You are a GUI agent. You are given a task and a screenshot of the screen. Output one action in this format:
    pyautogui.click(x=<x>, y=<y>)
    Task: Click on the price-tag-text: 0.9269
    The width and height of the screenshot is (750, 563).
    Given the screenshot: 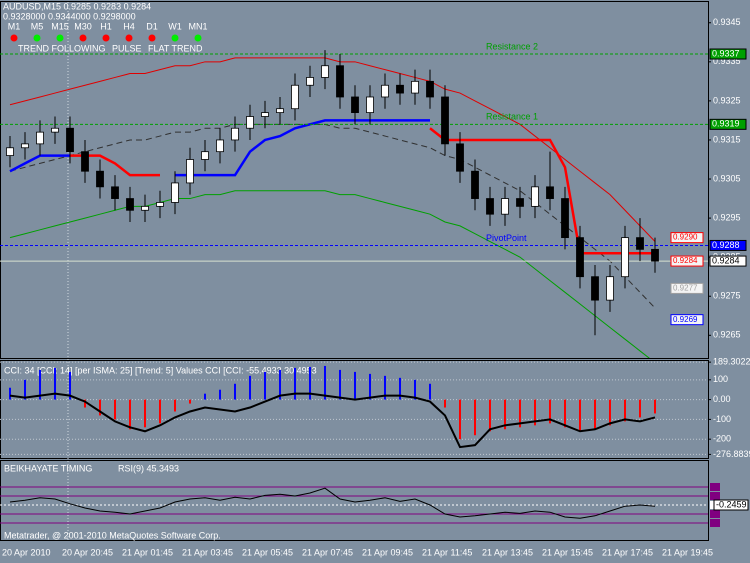 What is the action you would take?
    pyautogui.click(x=685, y=319)
    